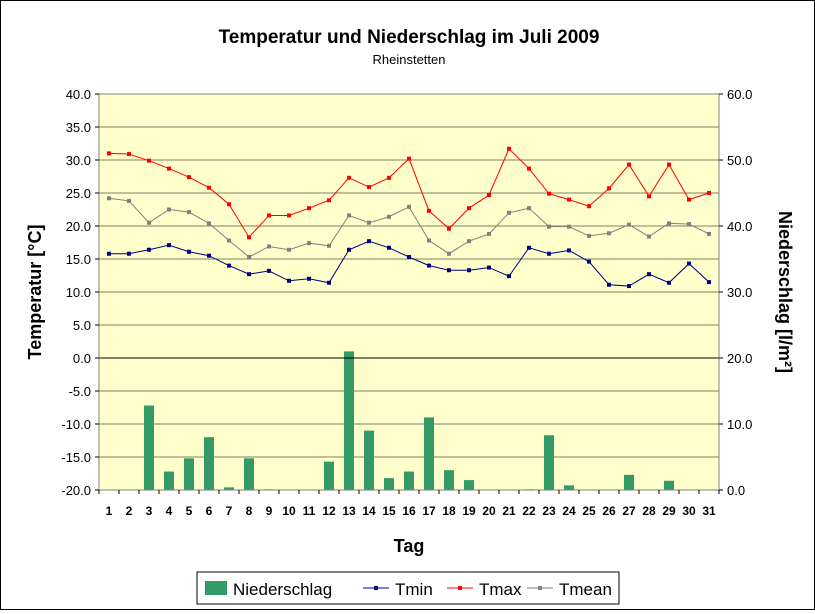  What do you see at coordinates (460, 588) in the screenshot?
I see `legend-marker-tmax` at bounding box center [460, 588].